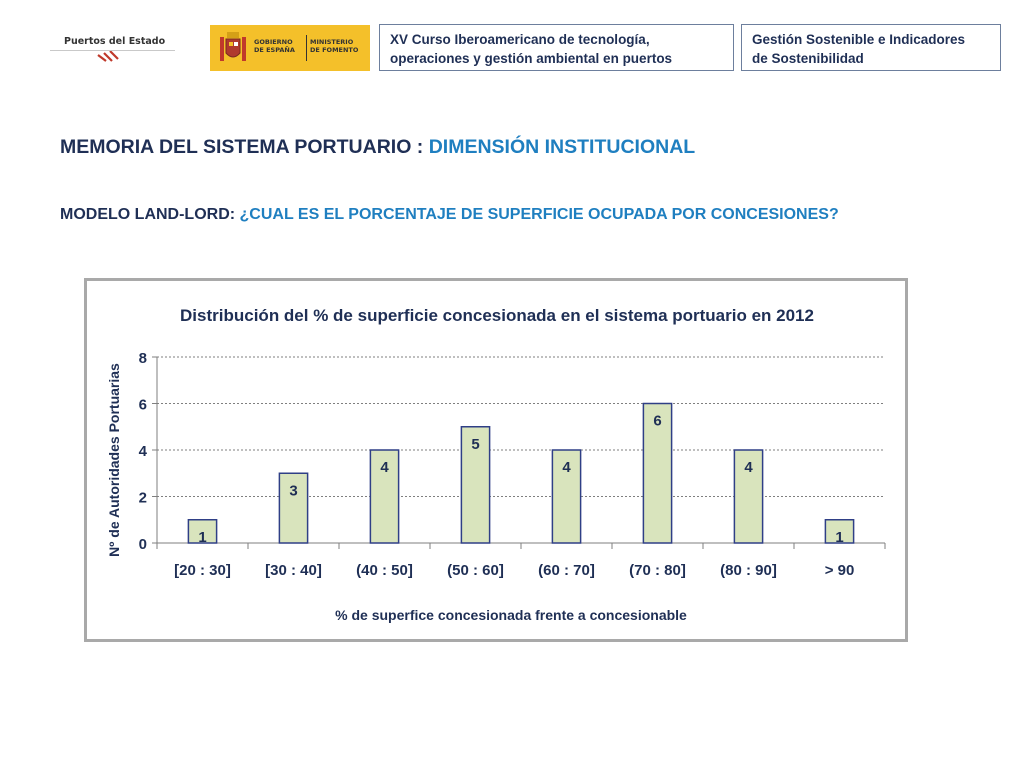 The image size is (1024, 768). Describe the element at coordinates (108, 56) in the screenshot. I see `logo-mark-icon` at that location.